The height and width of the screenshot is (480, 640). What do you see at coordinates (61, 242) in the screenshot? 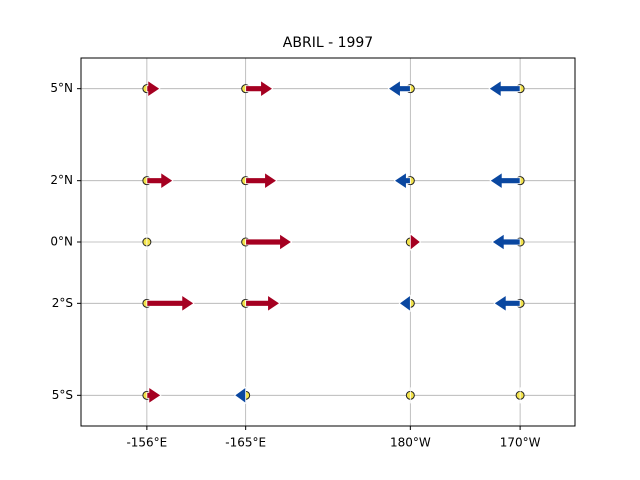
I see `y-tick-label: 0°N` at bounding box center [61, 242].